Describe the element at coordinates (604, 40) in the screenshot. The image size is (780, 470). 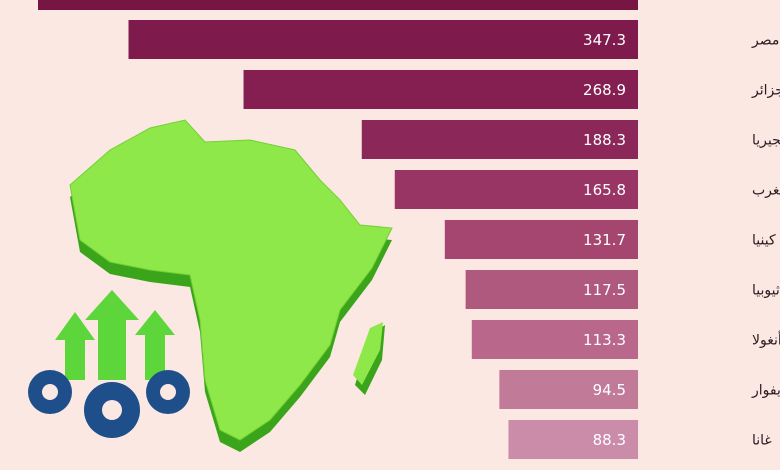
I see `value-label: 347.3` at that location.